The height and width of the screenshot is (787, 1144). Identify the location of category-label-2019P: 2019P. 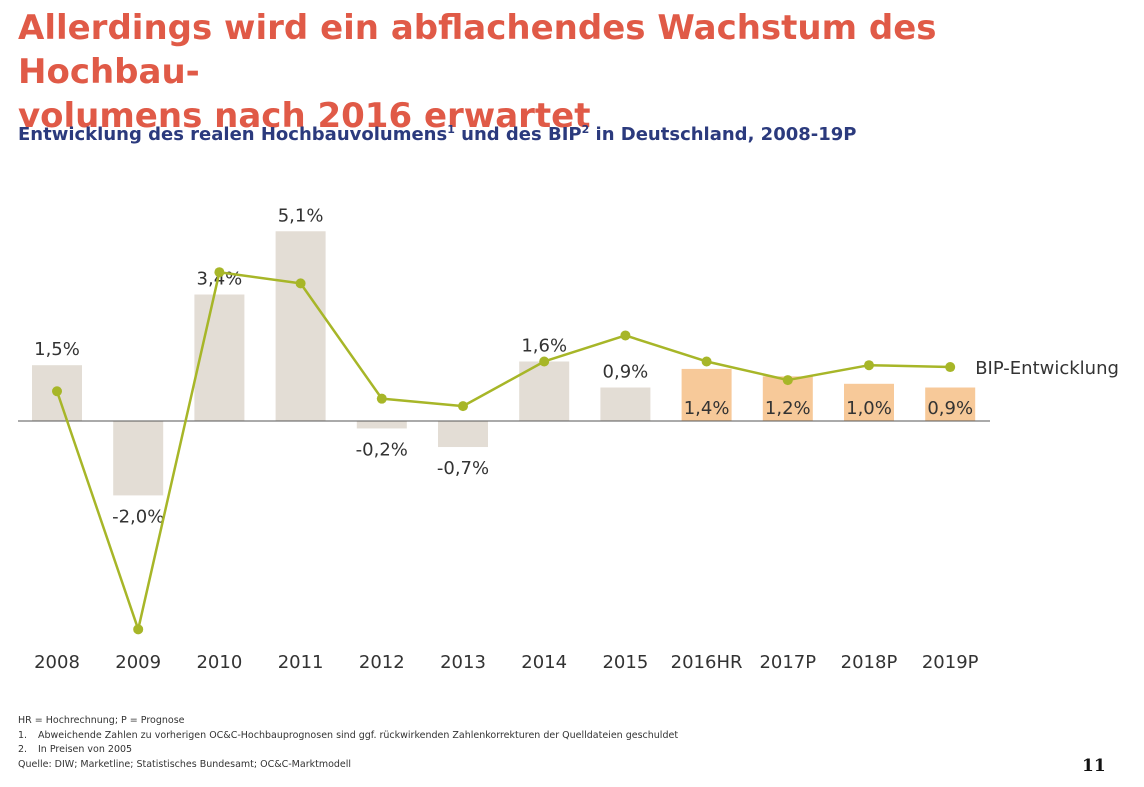
(950, 662).